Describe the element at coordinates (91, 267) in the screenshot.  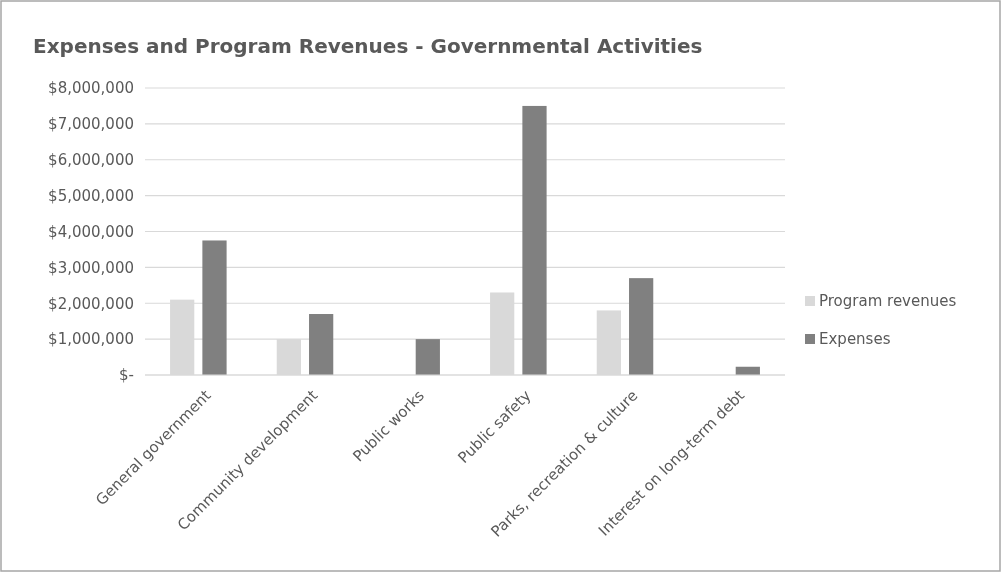
I see `y-tick-label: $3,000,000` at that location.